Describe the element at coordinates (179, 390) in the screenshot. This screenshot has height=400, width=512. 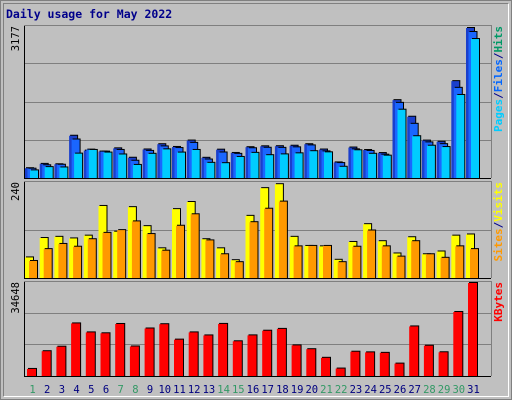
I see `x-tick-label-11: 11` at that location.